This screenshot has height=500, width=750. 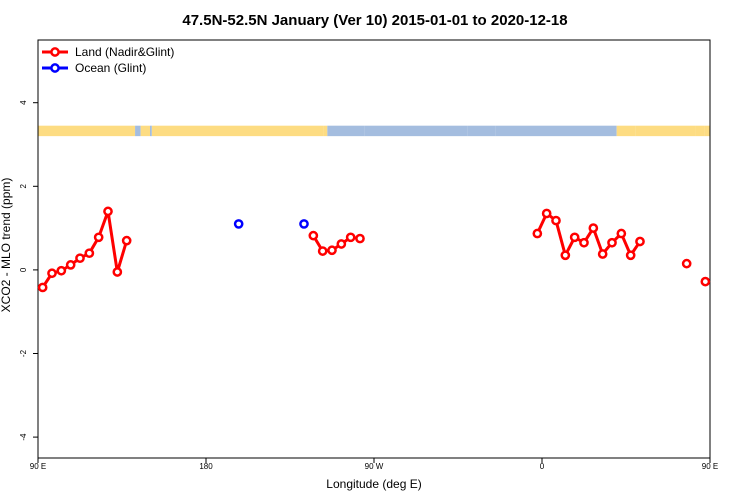 I want to click on x-axis: 90 E 180 90 W 0 90 E, so click(x=374, y=464).